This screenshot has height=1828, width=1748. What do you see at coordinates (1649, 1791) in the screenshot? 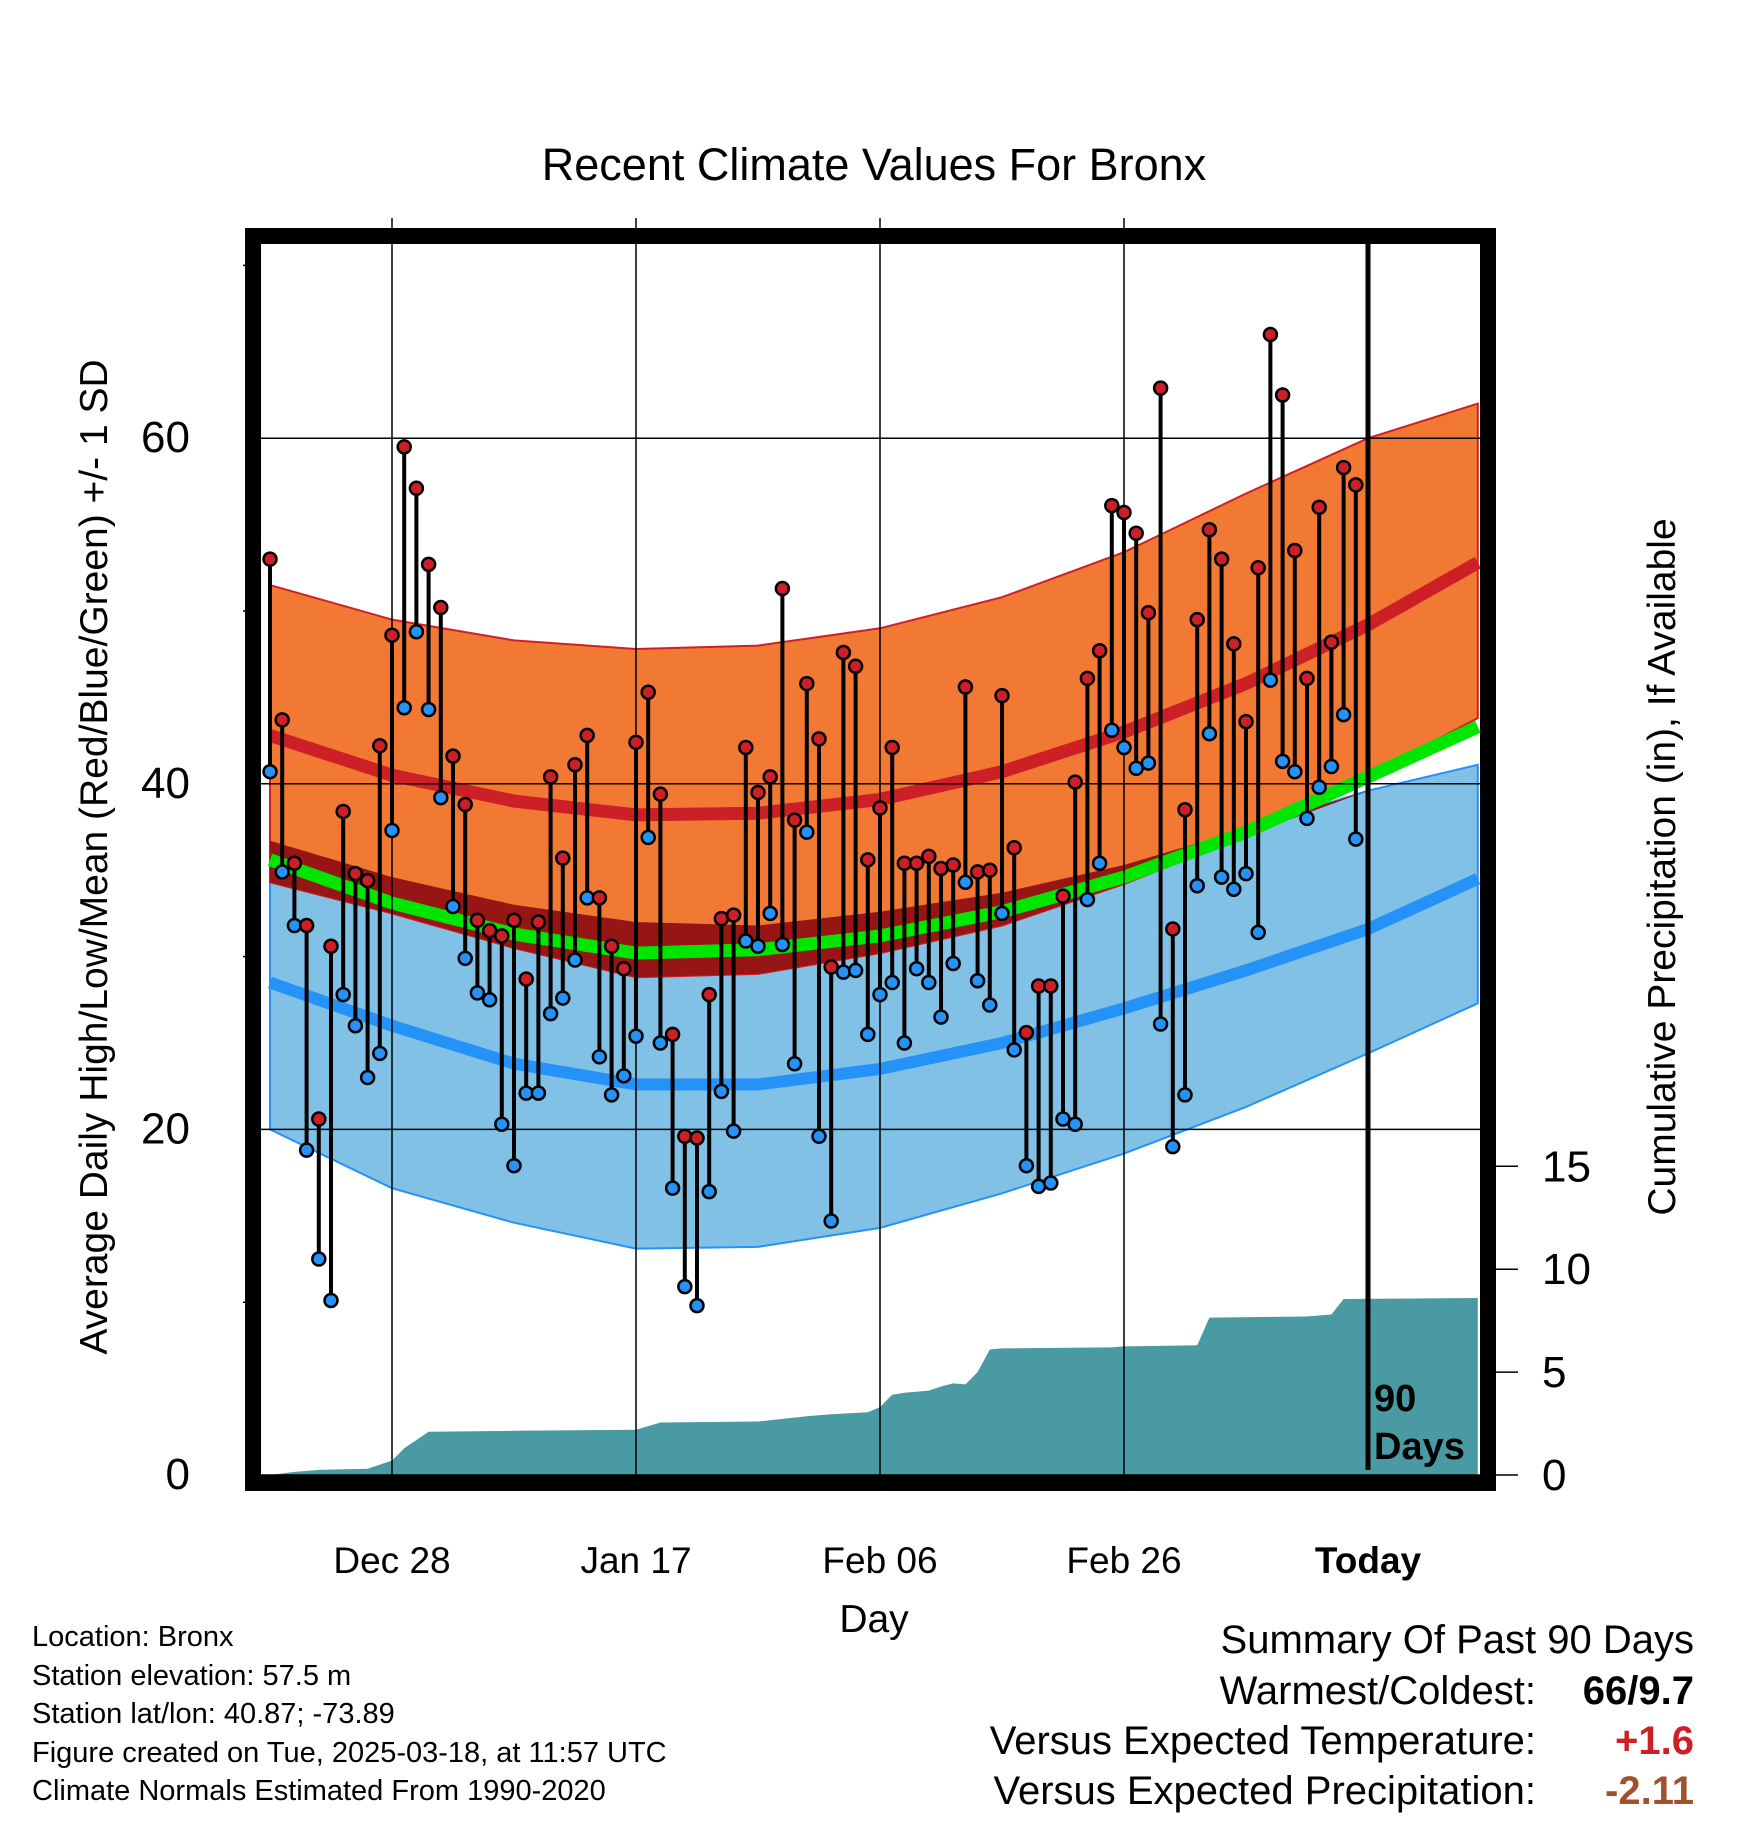
I see `precip-value: -2.11` at bounding box center [1649, 1791].